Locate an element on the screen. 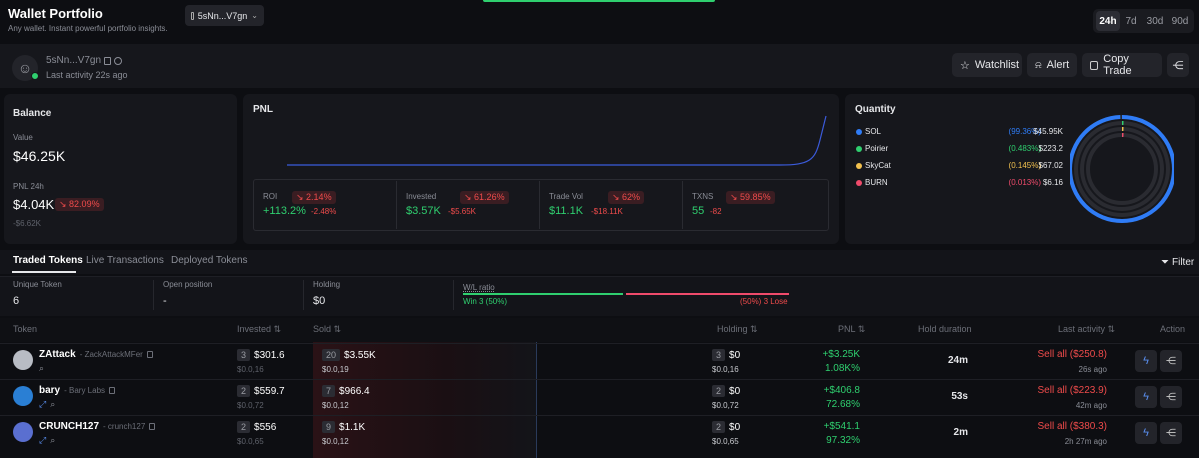 The height and width of the screenshot is (458, 1199). donut-arc-burn is located at coordinates (1122, 169).